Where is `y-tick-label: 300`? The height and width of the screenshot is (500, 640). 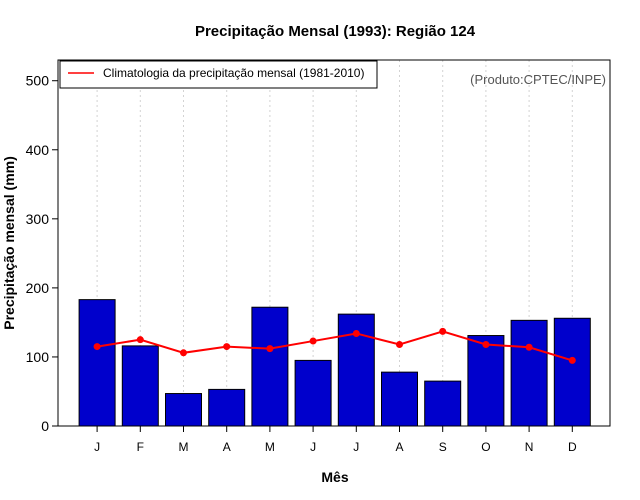
y-tick-label: 300 is located at coordinates (38, 219).